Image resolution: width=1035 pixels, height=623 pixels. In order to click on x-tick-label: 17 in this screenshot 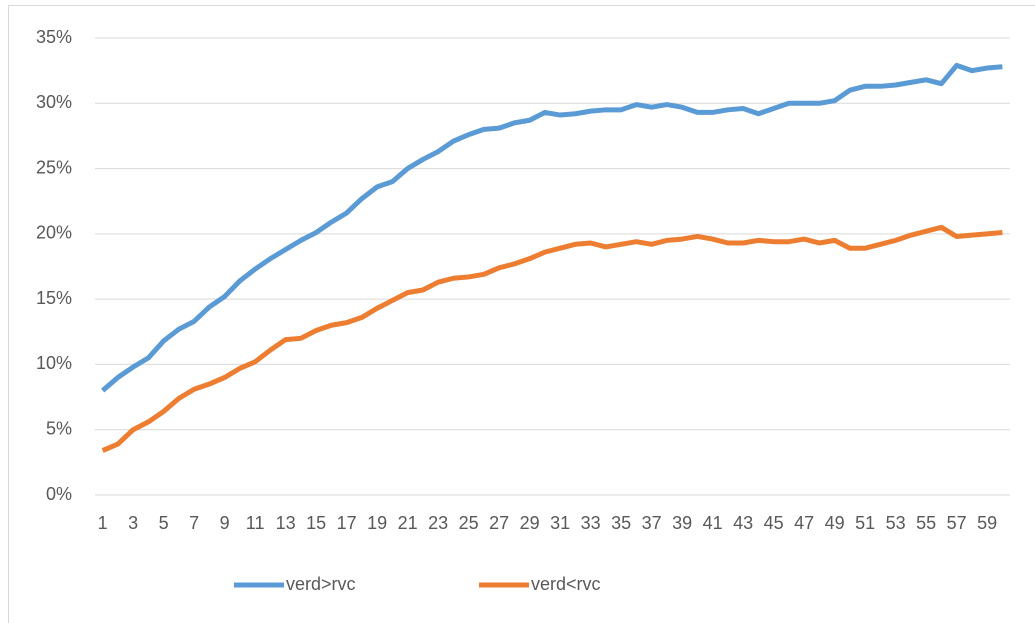, I will do `click(347, 523)`.